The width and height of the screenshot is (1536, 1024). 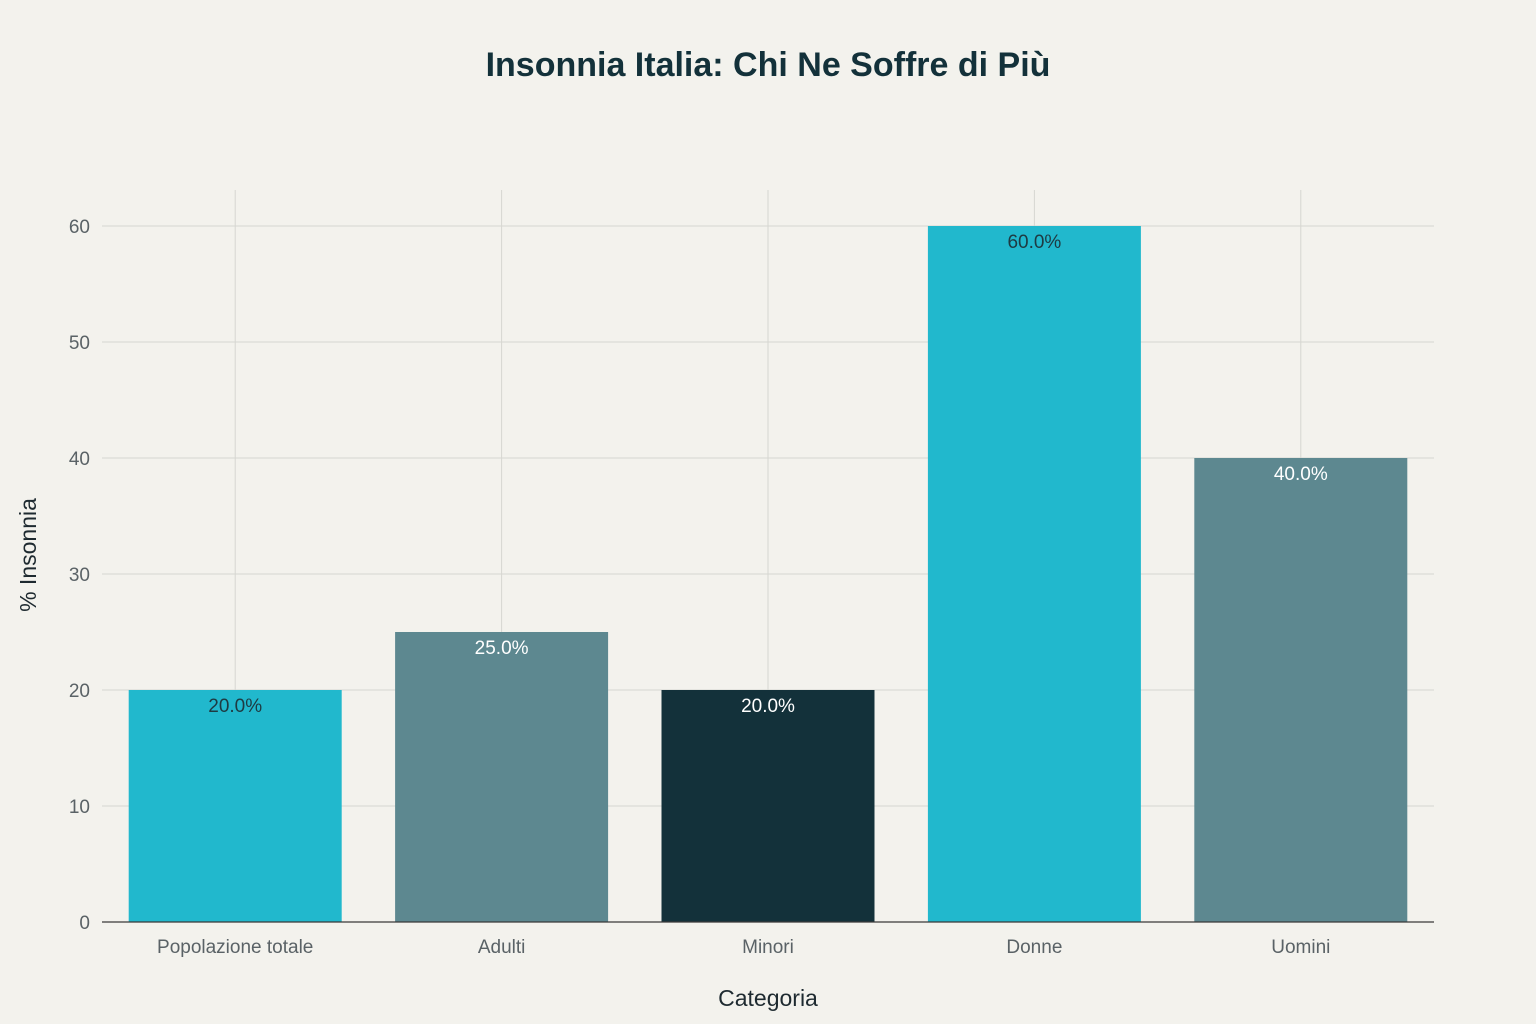 I want to click on x-tick-label: Donne, so click(x=1034, y=947).